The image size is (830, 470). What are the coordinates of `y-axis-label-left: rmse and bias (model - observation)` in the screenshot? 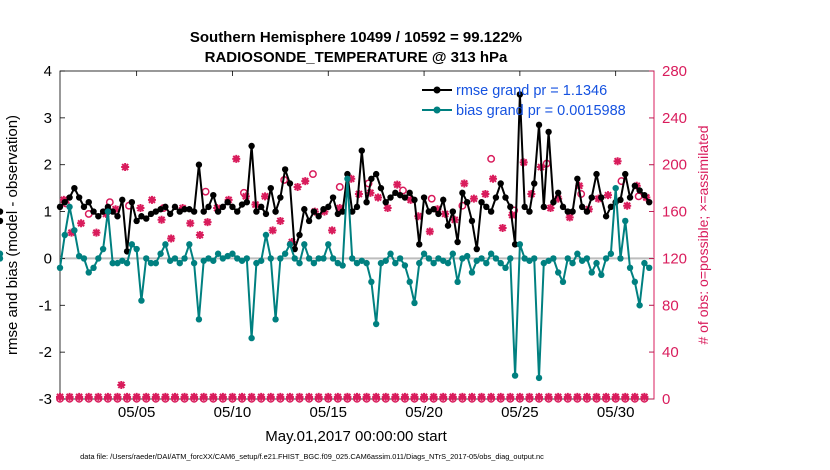 It's located at (12, 235).